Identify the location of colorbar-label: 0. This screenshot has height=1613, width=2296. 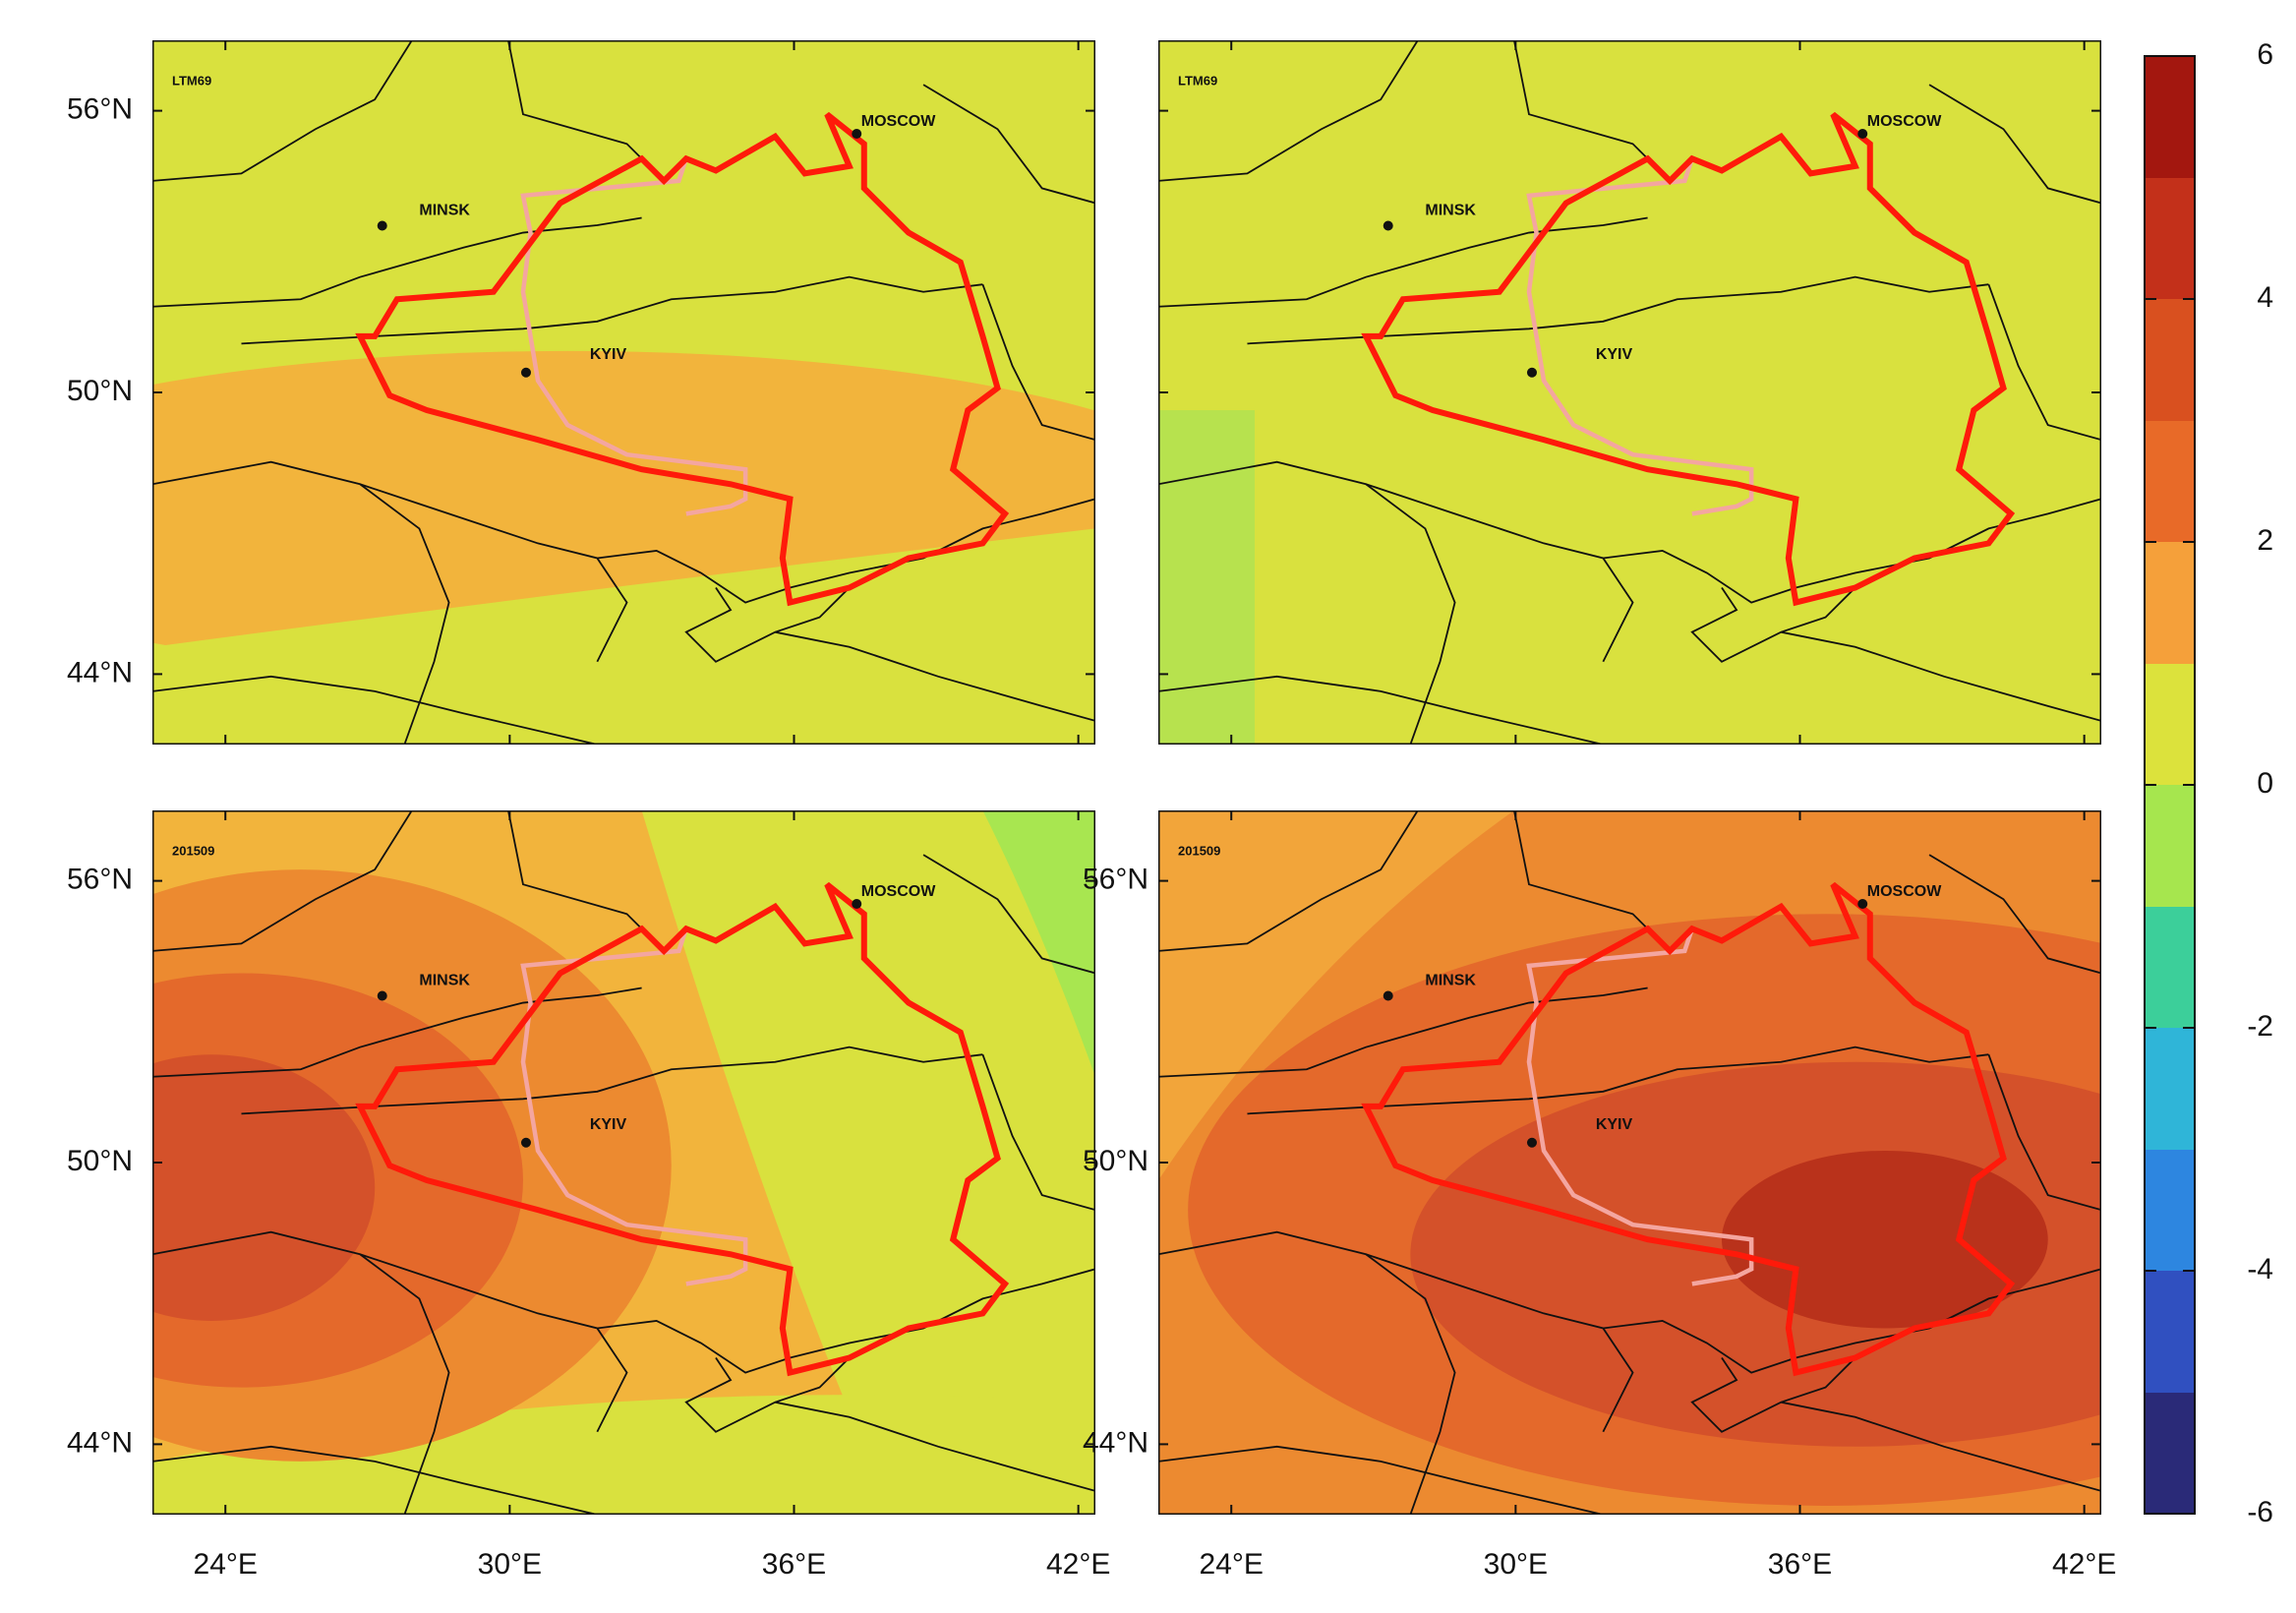
(2265, 783).